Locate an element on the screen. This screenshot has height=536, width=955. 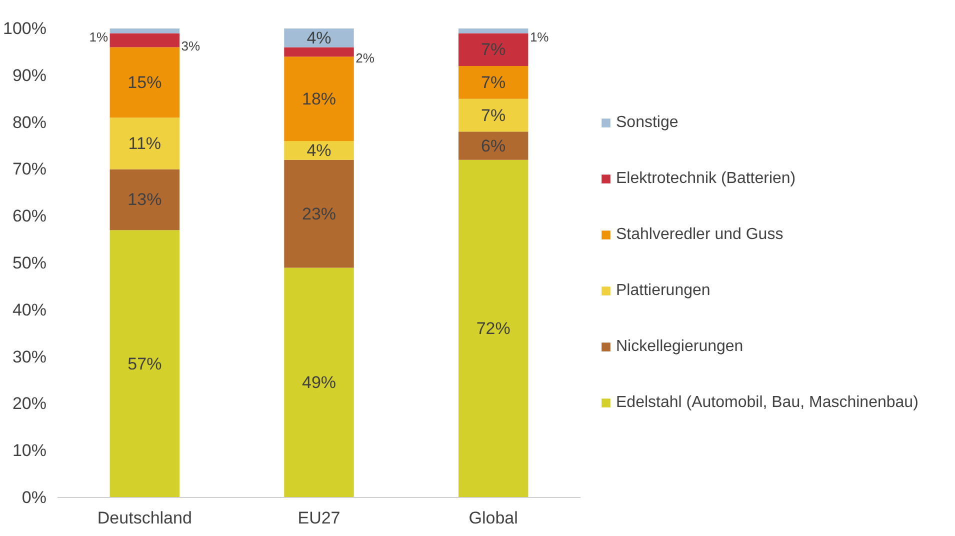
y-tick-label: 100% is located at coordinates (25, 28).